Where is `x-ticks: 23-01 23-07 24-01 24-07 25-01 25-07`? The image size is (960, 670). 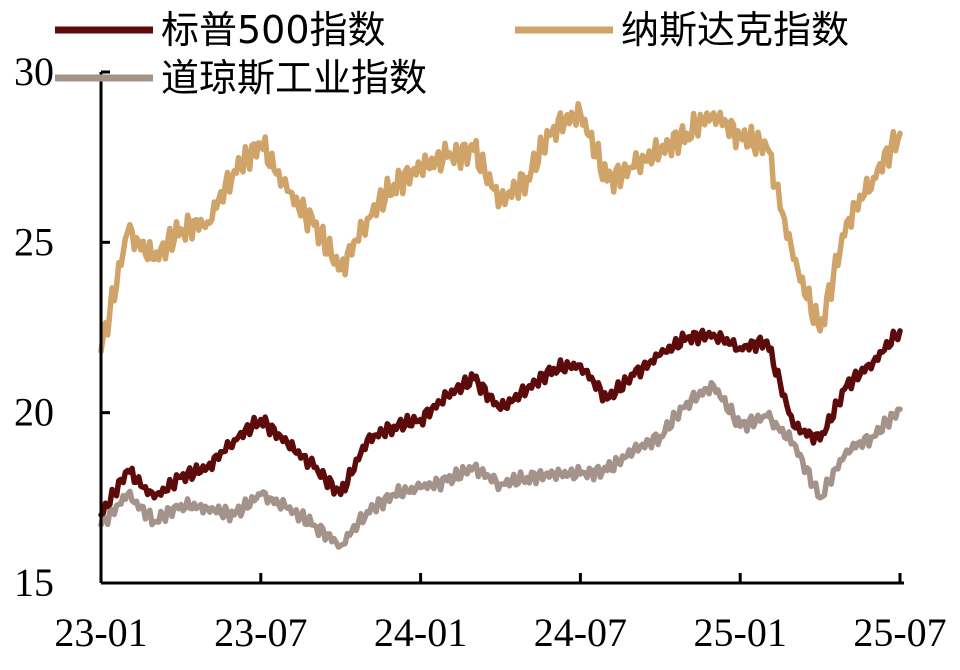 x-ticks: 23-01 23-07 24-01 24-07 25-01 25-07 is located at coordinates (500, 614).